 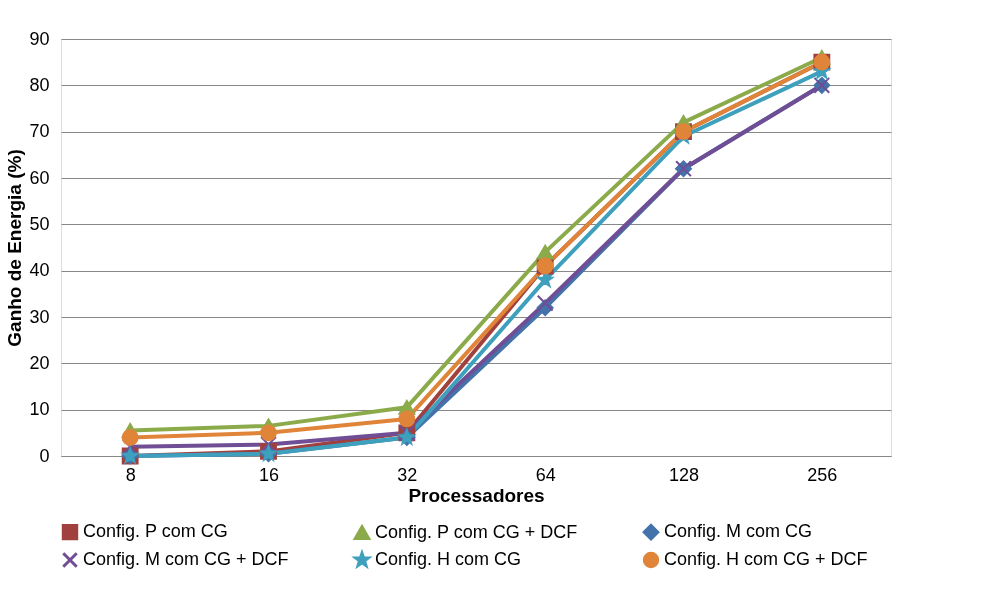 What do you see at coordinates (44, 455) in the screenshot?
I see `y-tick-label: 0` at bounding box center [44, 455].